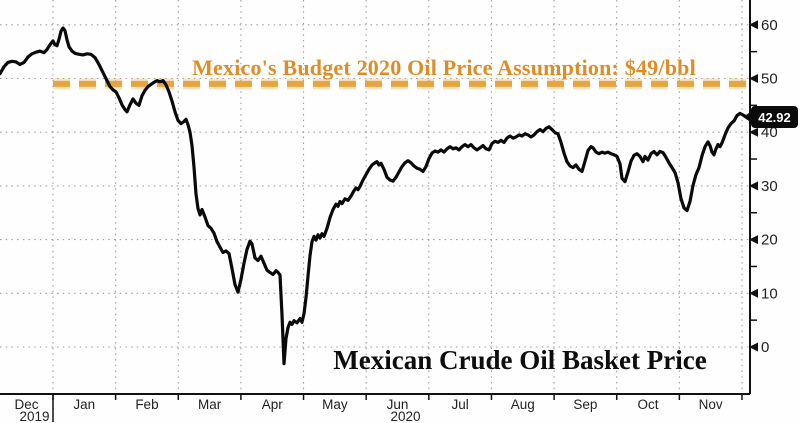  What do you see at coordinates (460, 404) in the screenshot?
I see `x-axis-label: Jul` at bounding box center [460, 404].